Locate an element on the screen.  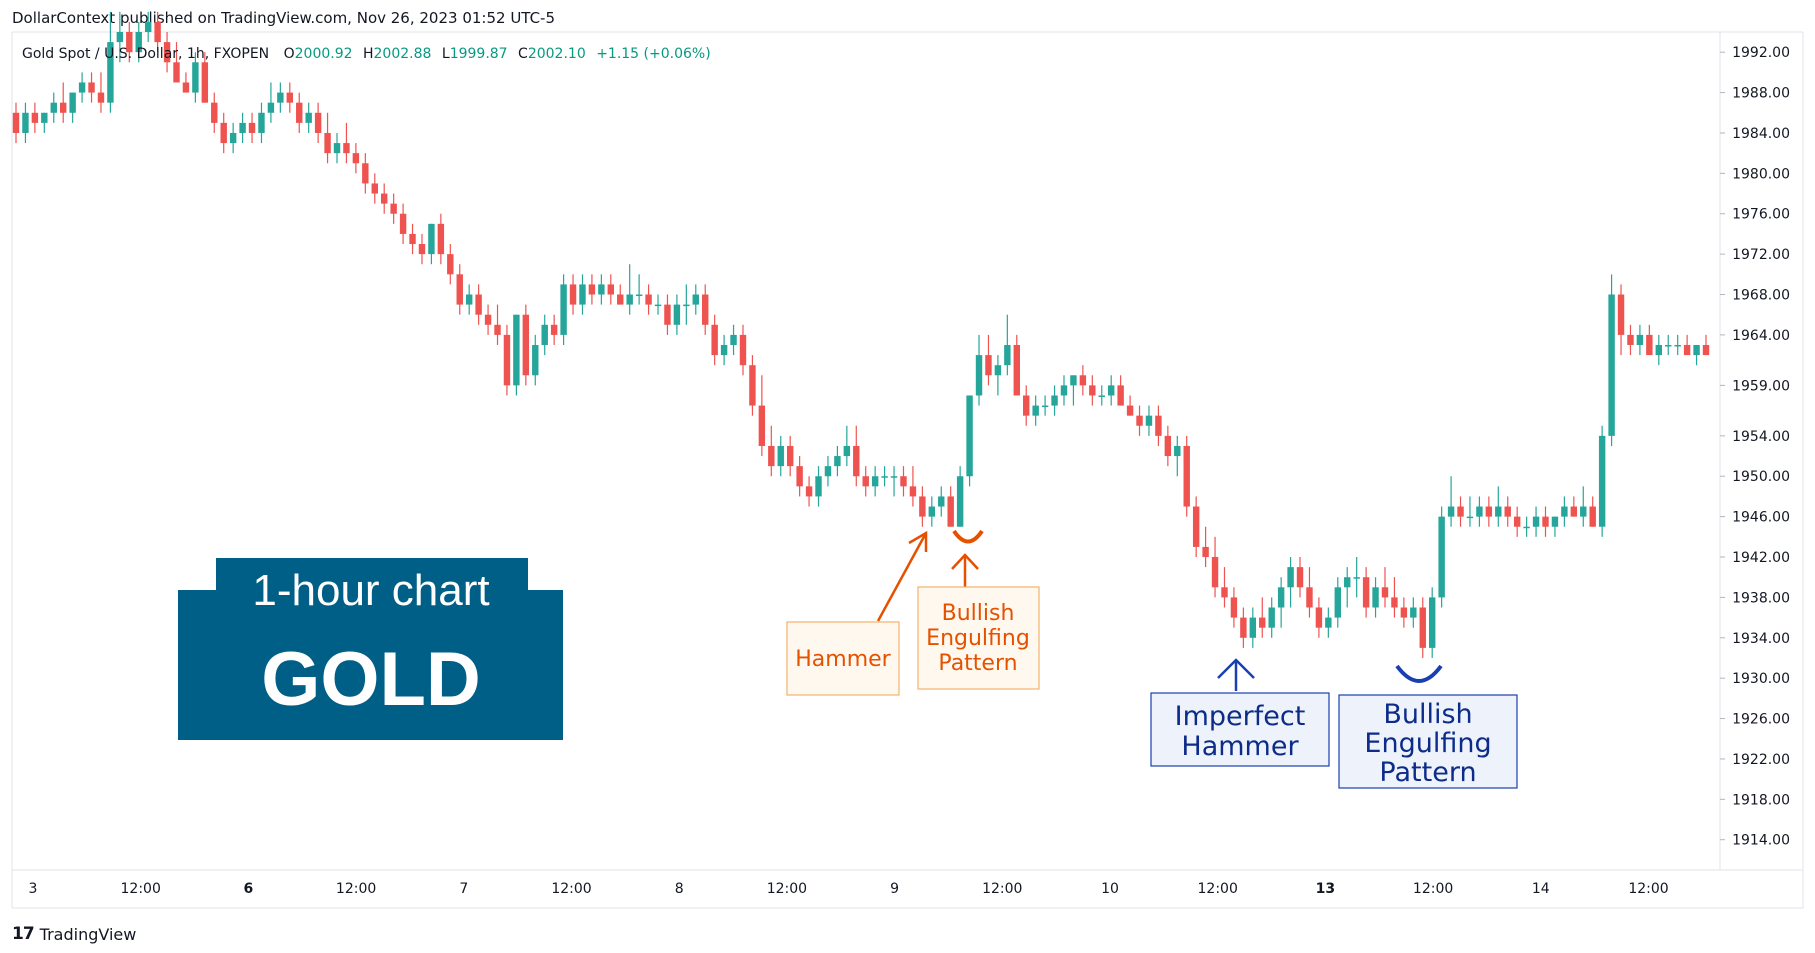
price-tick-label: 1964.00 is located at coordinates (1761, 336).